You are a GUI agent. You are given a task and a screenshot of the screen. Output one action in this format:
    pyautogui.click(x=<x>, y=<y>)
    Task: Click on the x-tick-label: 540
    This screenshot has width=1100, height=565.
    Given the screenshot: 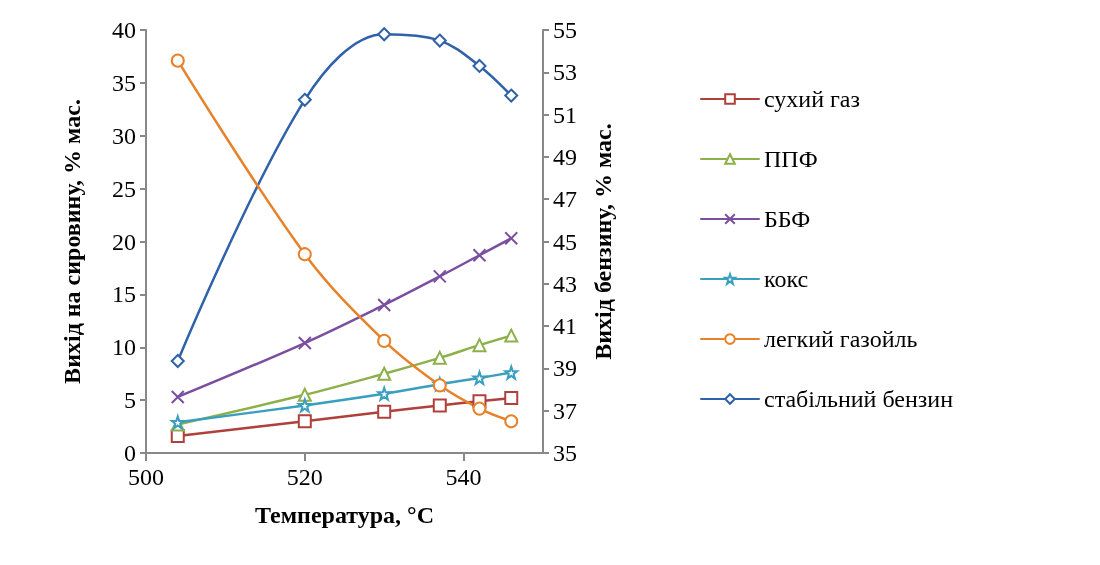 What is the action you would take?
    pyautogui.click(x=463, y=477)
    